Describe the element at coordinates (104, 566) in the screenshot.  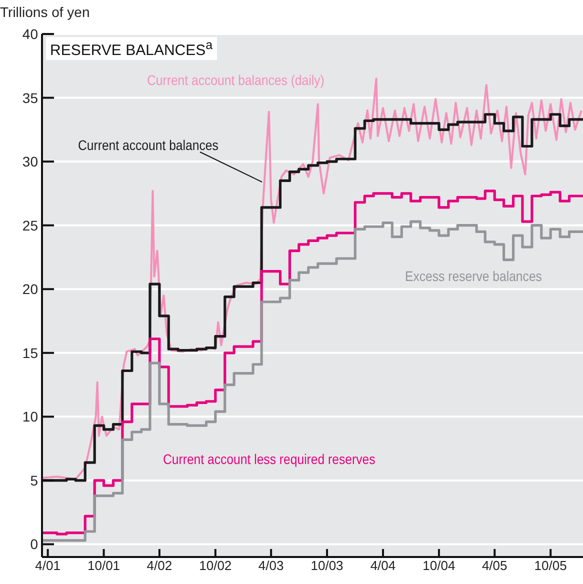
I see `x-tick-label: 10/01` at that location.